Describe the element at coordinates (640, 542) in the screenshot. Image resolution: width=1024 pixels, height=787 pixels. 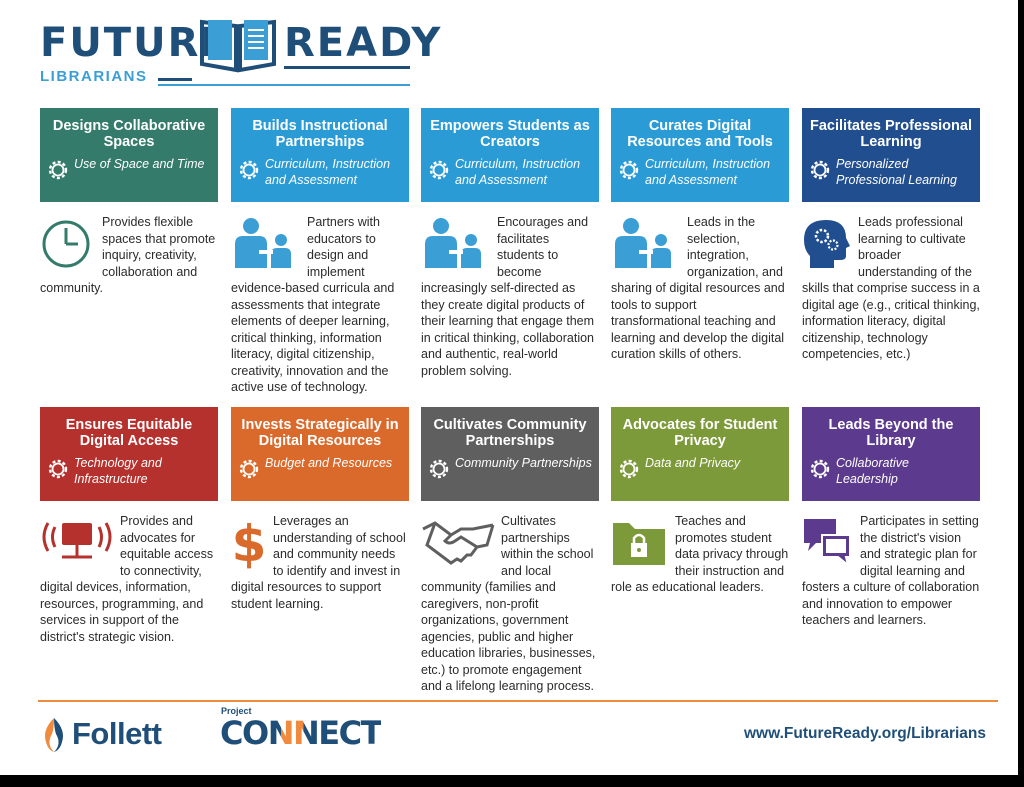
I see `locked-folder-icon` at that location.